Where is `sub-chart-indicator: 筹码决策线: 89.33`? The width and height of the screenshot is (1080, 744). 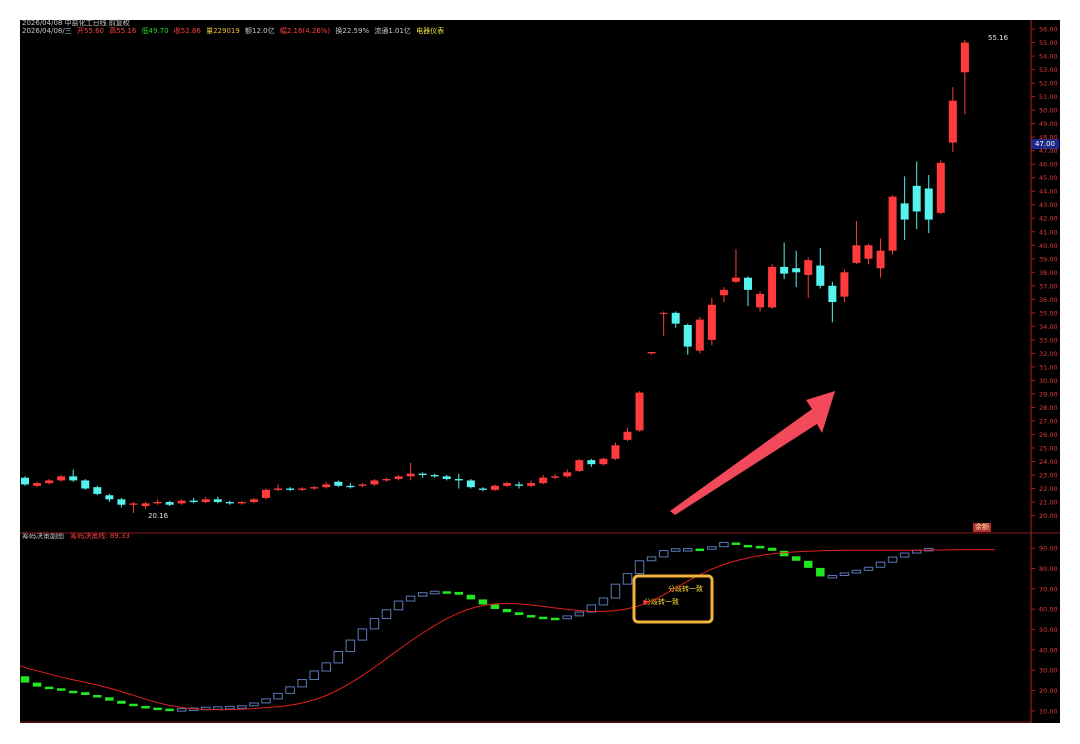 sub-chart-indicator: 筹码决策线: 89.33 is located at coordinates (100, 536).